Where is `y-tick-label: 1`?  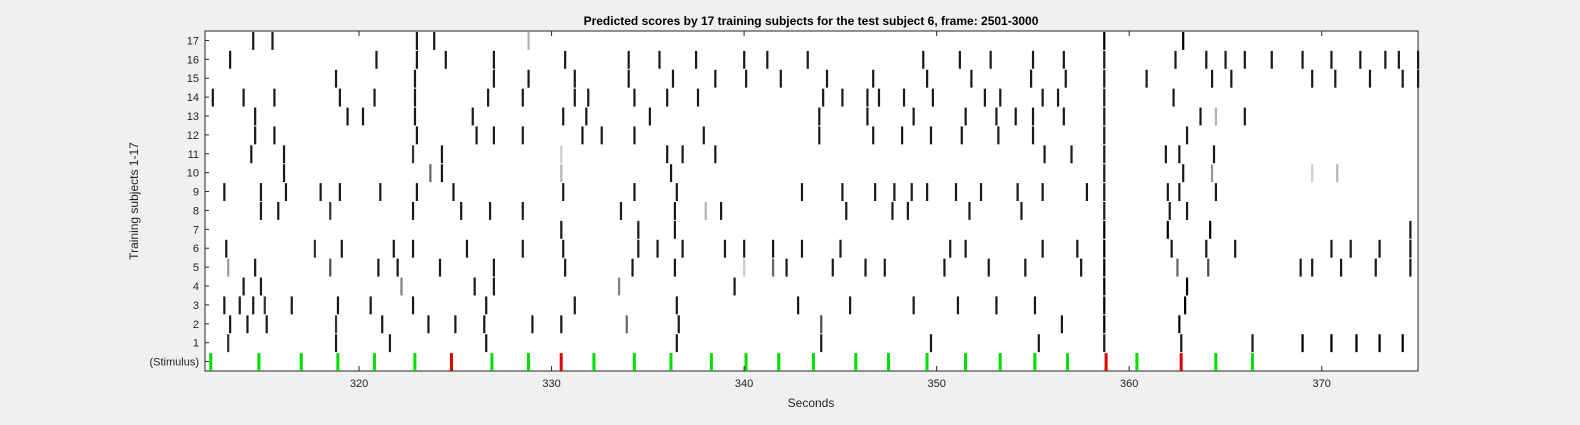
y-tick-label: 1 is located at coordinates (196, 344).